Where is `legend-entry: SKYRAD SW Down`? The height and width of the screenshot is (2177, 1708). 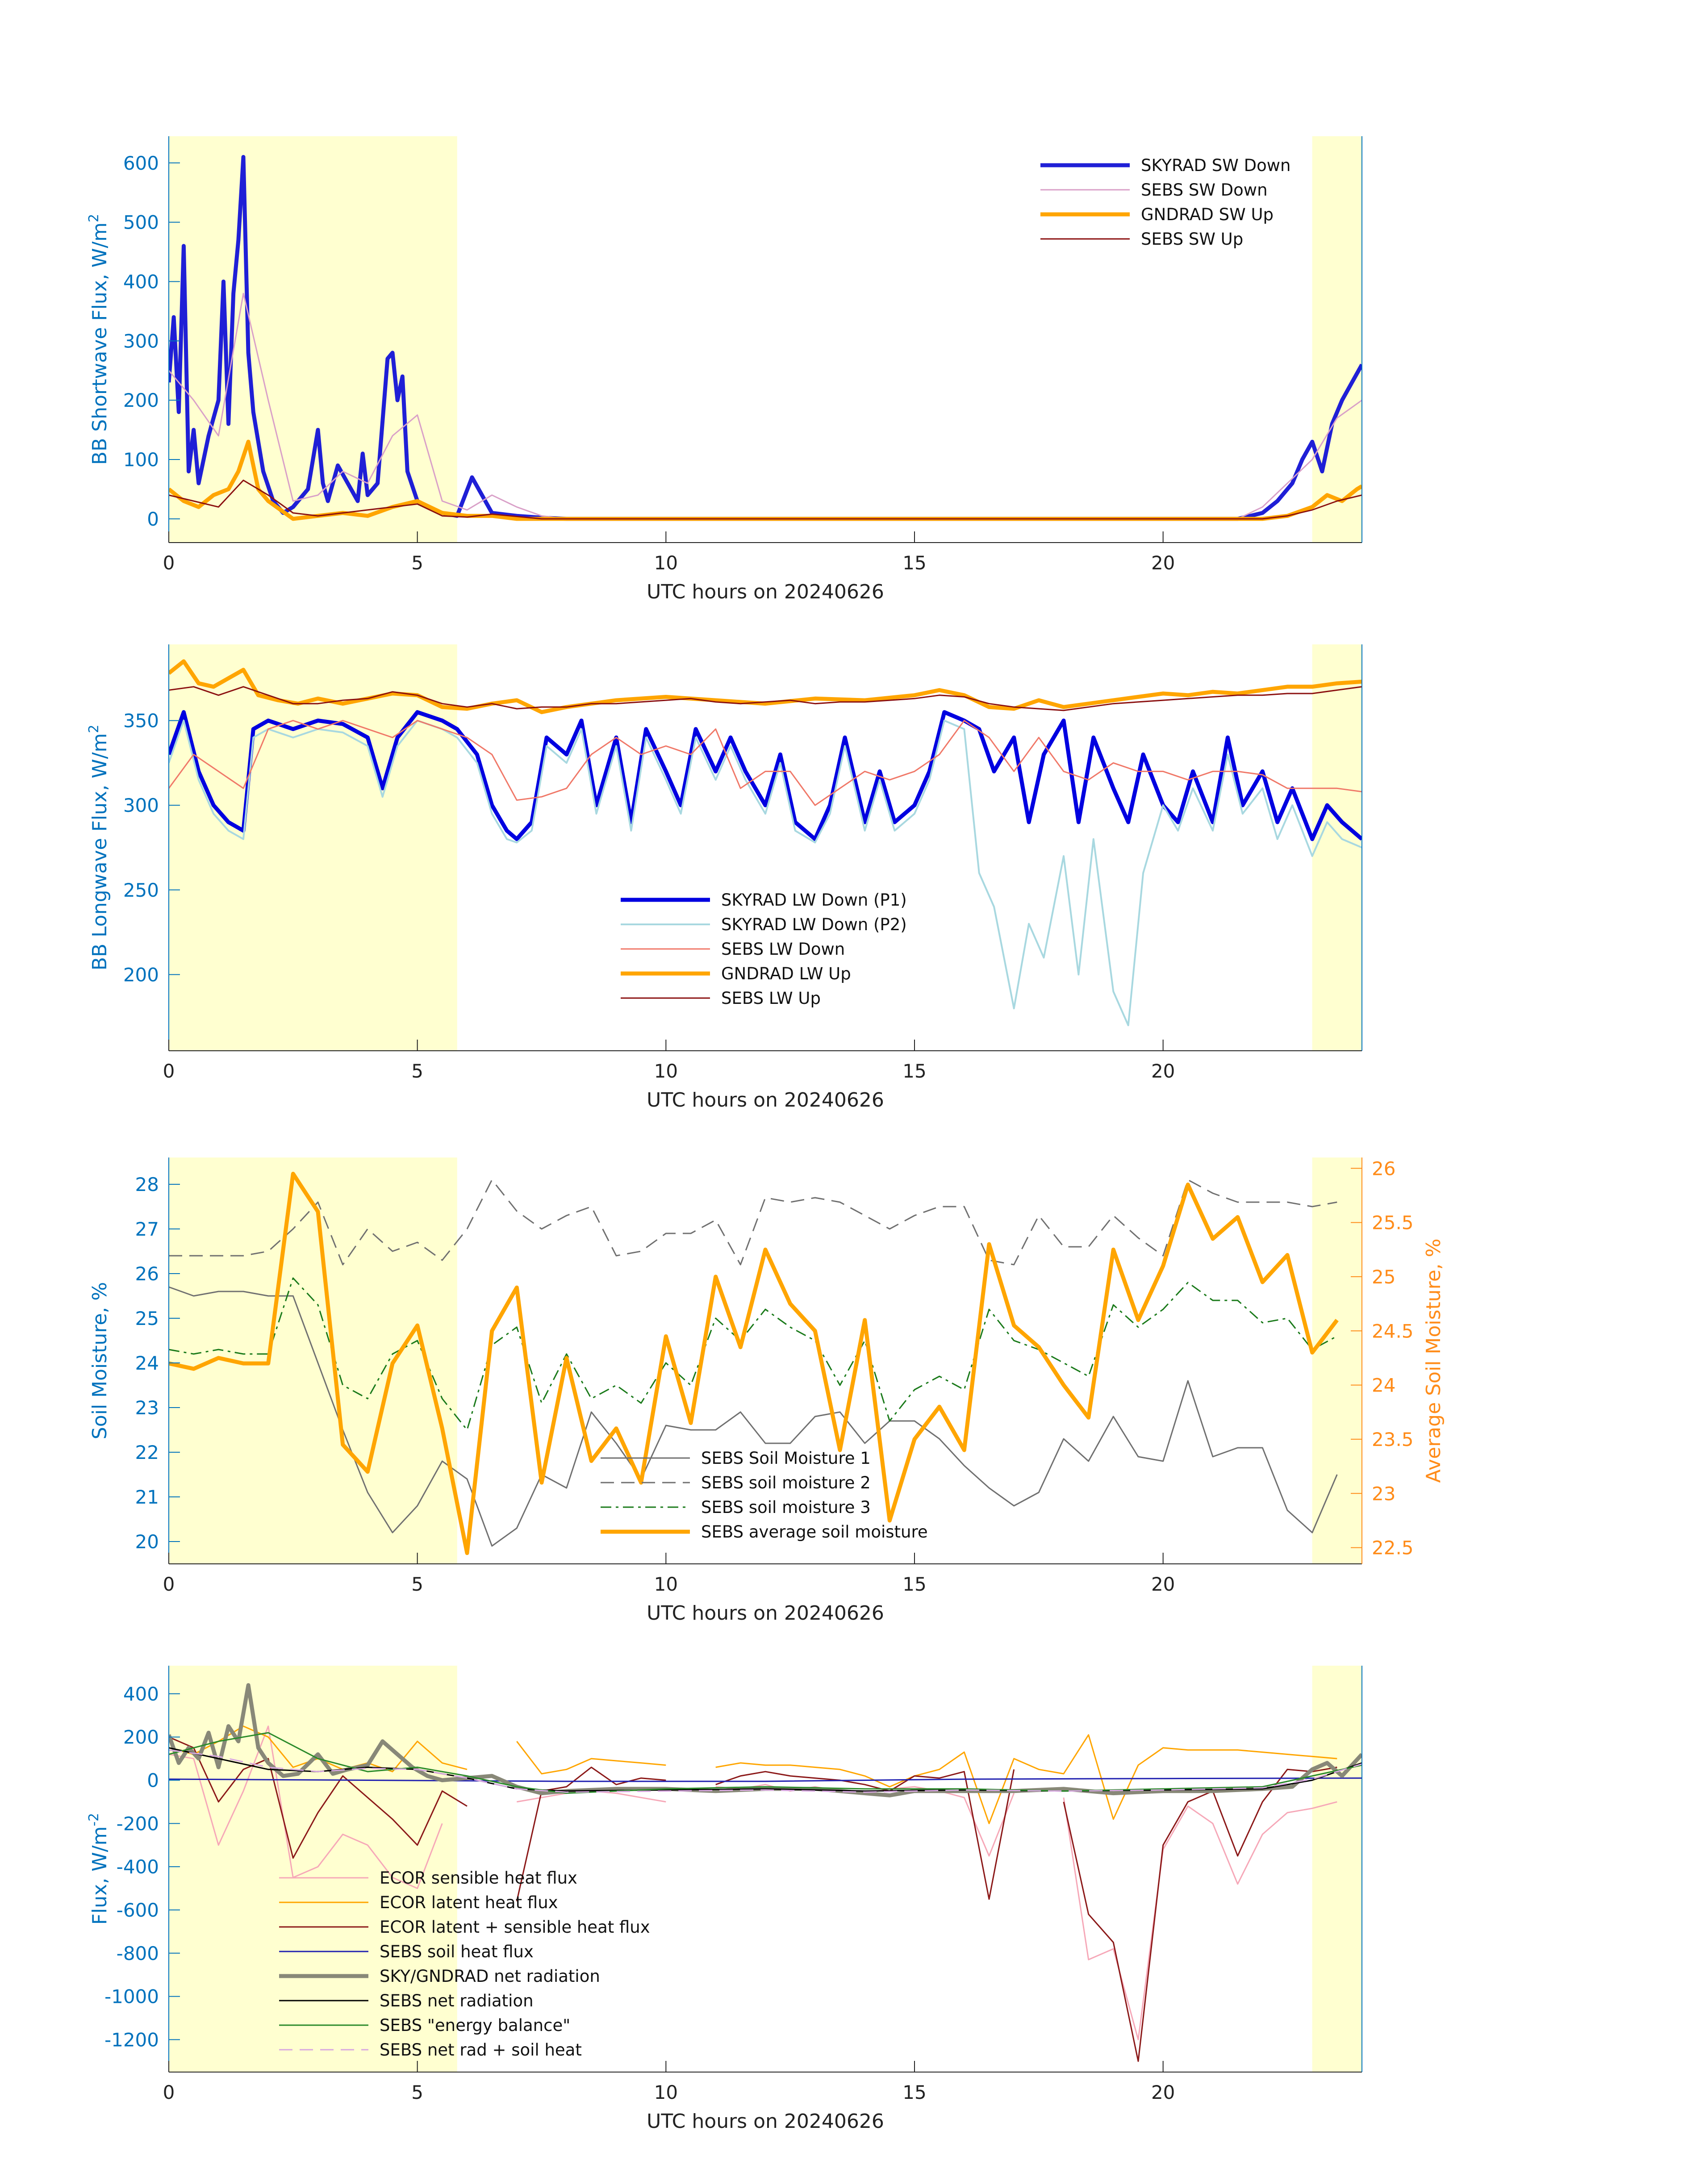 legend-entry: SKYRAD SW Down is located at coordinates (1215, 165).